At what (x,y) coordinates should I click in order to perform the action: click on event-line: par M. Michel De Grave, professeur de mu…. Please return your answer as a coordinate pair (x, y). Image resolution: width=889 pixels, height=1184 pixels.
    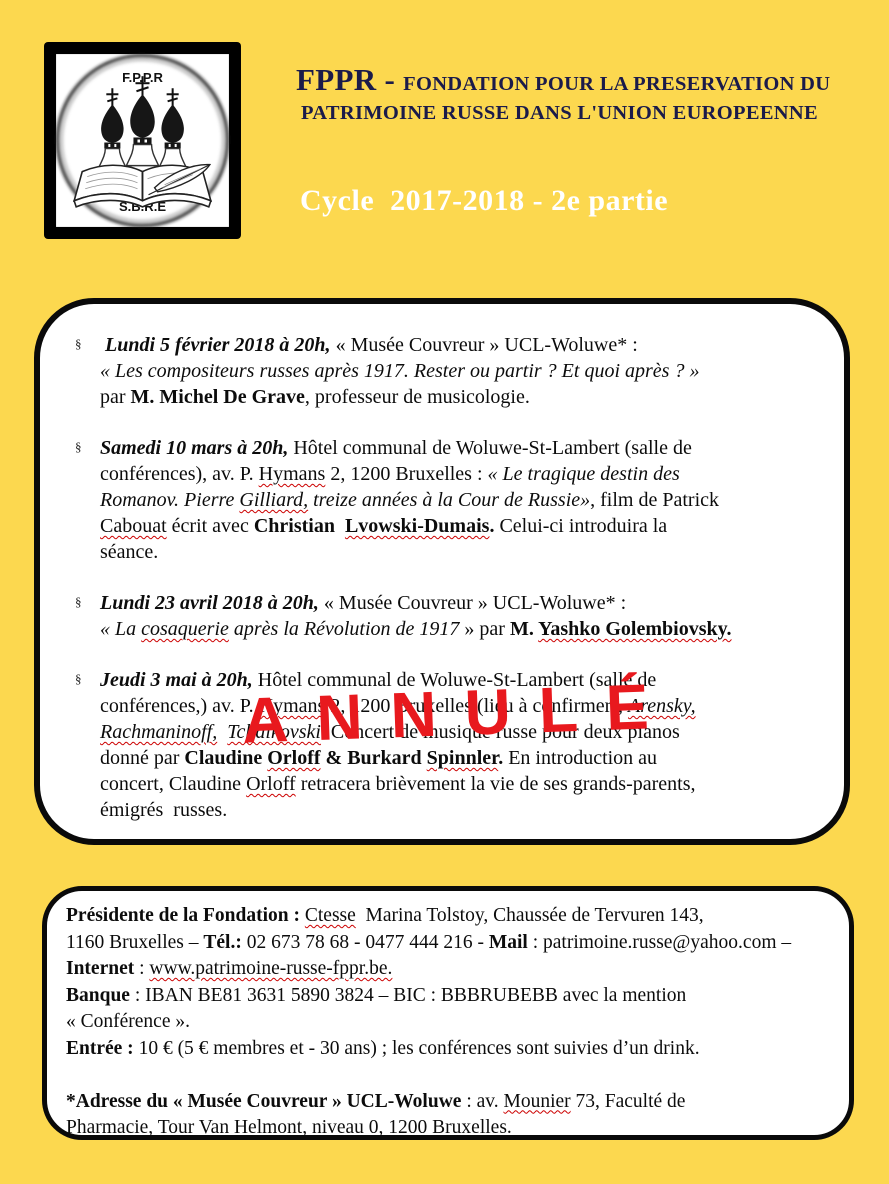
    Looking at the image, I should click on (315, 397).